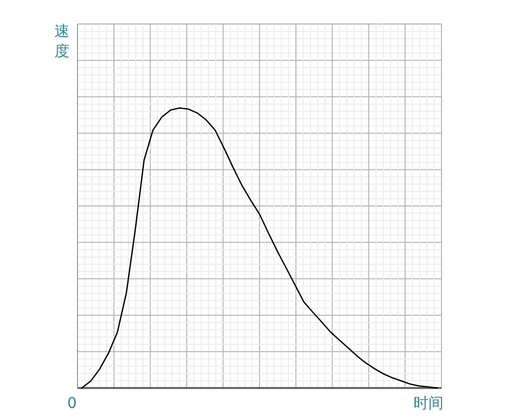 The height and width of the screenshot is (419, 524). I want to click on text: 时间, so click(429, 403).